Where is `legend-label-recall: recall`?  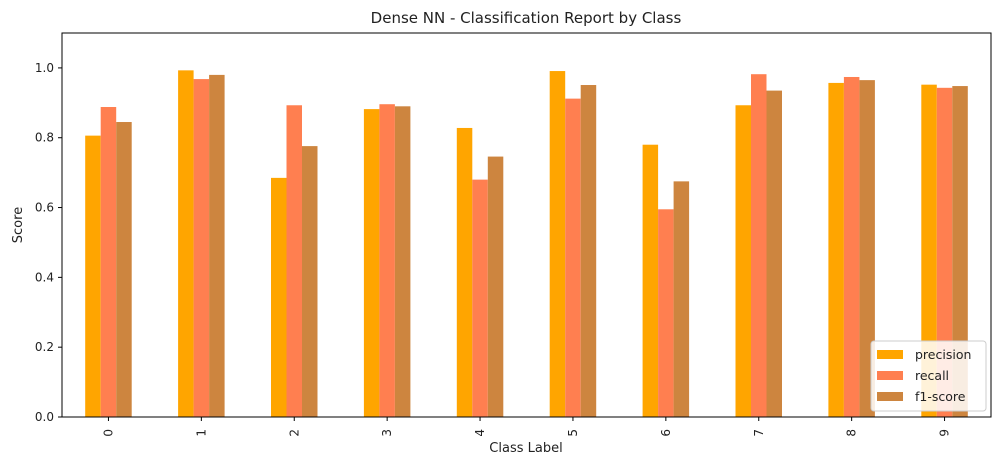 legend-label-recall: recall is located at coordinates (932, 375).